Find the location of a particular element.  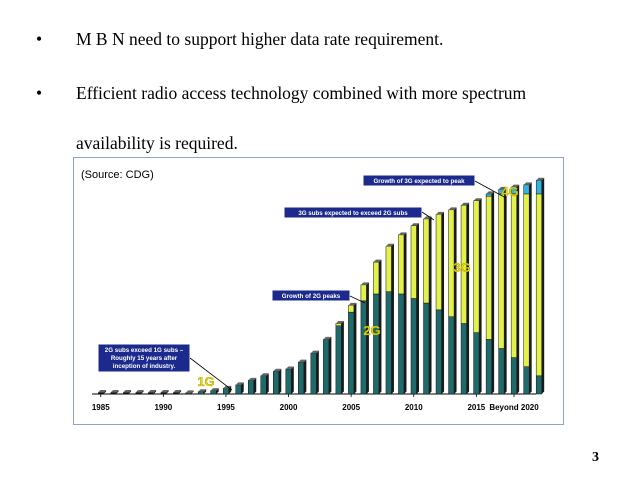

annotation-3g-exceed-2g-text: 3G subs expected to exceed 2G subs is located at coordinates (353, 213).